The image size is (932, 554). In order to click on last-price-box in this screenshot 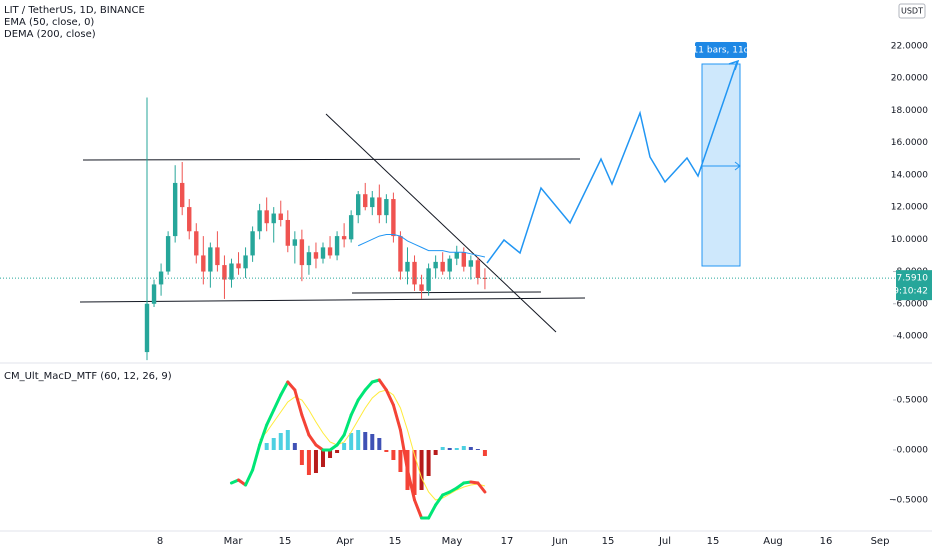, I will do `click(914, 285)`.